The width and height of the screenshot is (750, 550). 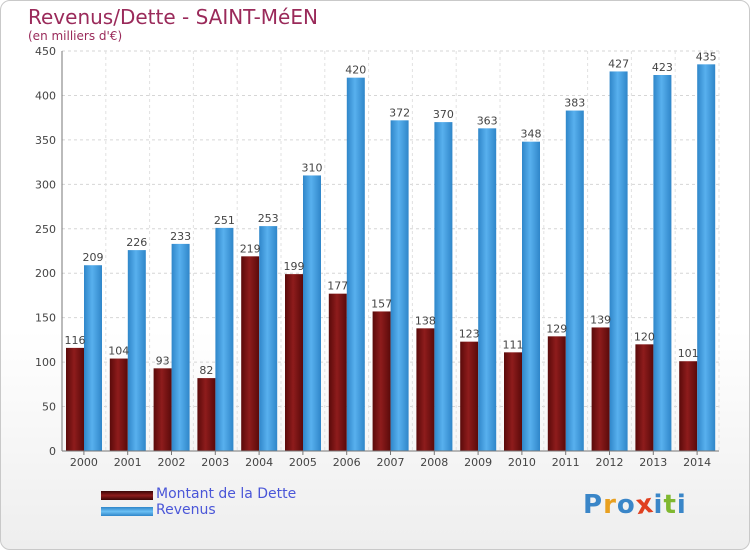 I want to click on debt-bar-label: 219, so click(x=250, y=248).